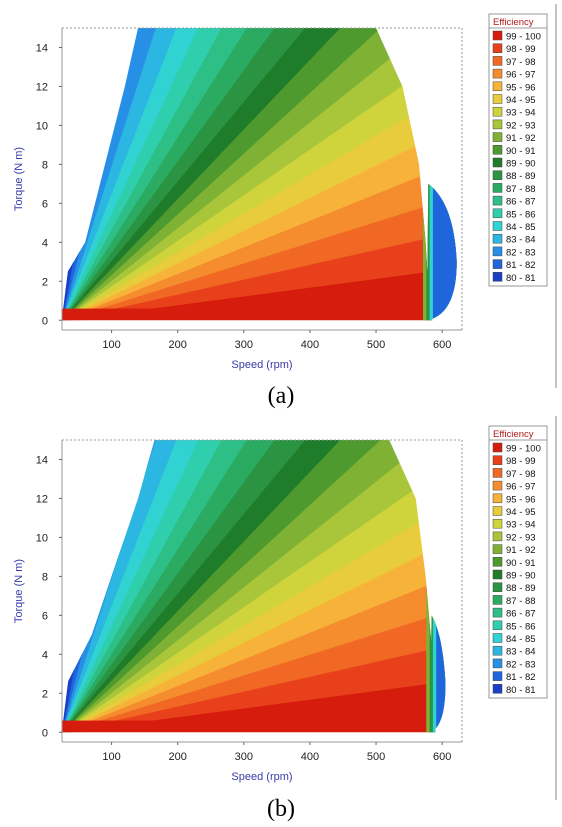 The width and height of the screenshot is (562, 827). What do you see at coordinates (521, 214) in the screenshot?
I see `legend-label: 85 - 86` at bounding box center [521, 214].